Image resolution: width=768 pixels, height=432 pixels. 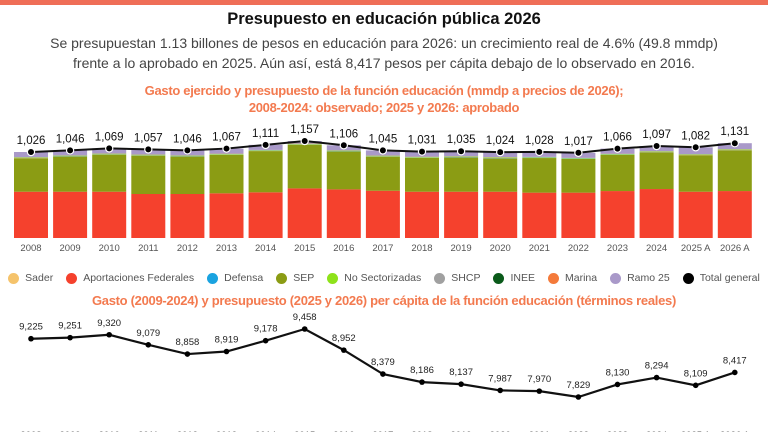 What do you see at coordinates (265, 431) in the screenshot?
I see `line-x-tick-label: 2014` at bounding box center [265, 431].